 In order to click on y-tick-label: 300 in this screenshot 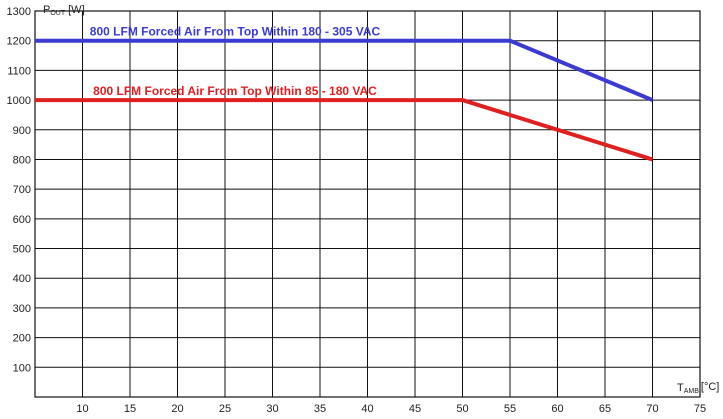, I will do `click(22, 309)`.